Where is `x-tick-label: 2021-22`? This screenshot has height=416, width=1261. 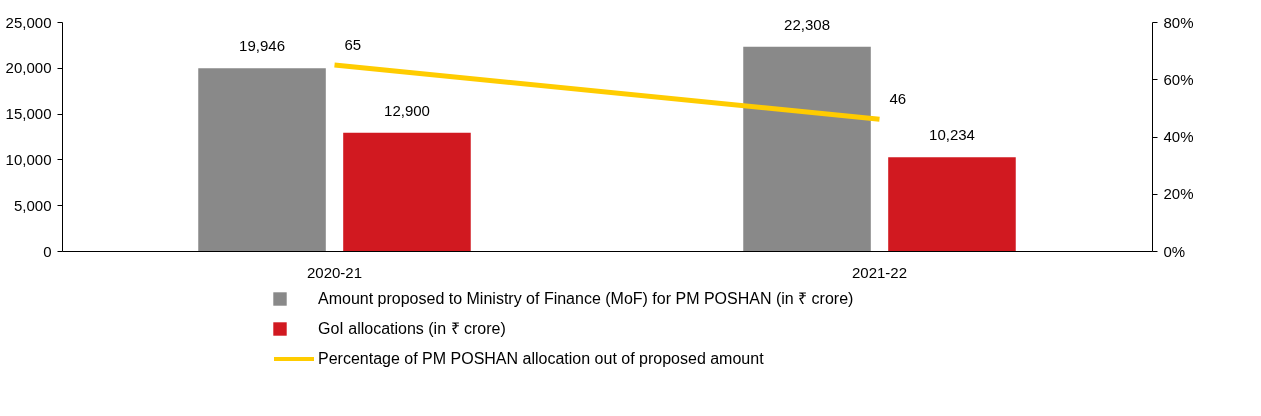
x-tick-label: 2021-22 is located at coordinates (879, 272).